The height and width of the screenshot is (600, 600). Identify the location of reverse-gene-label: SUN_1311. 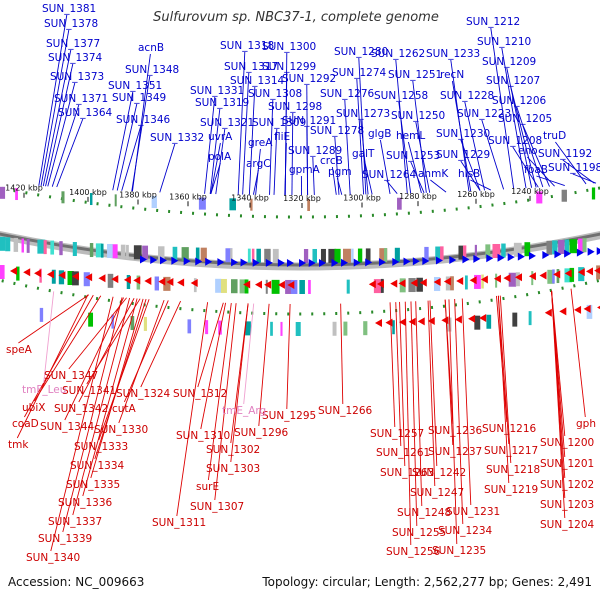
(179, 523).